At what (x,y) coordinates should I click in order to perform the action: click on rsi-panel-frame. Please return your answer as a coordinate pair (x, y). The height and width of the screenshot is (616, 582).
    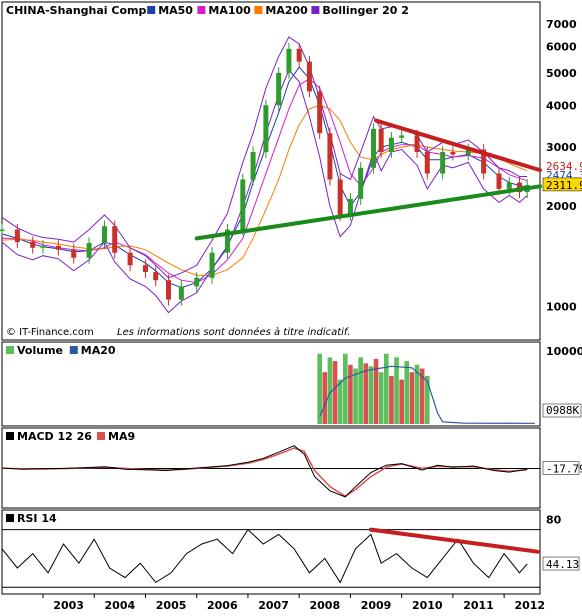
    Looking at the image, I should click on (271, 552).